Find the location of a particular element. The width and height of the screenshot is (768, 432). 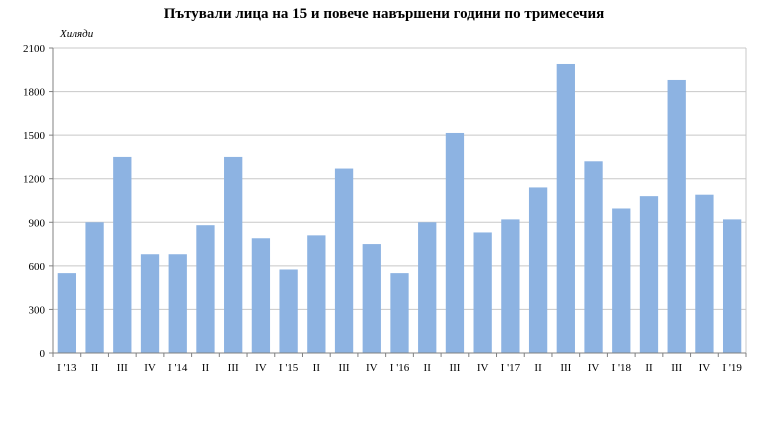

x-tick-label: I '16 is located at coordinates (400, 368).